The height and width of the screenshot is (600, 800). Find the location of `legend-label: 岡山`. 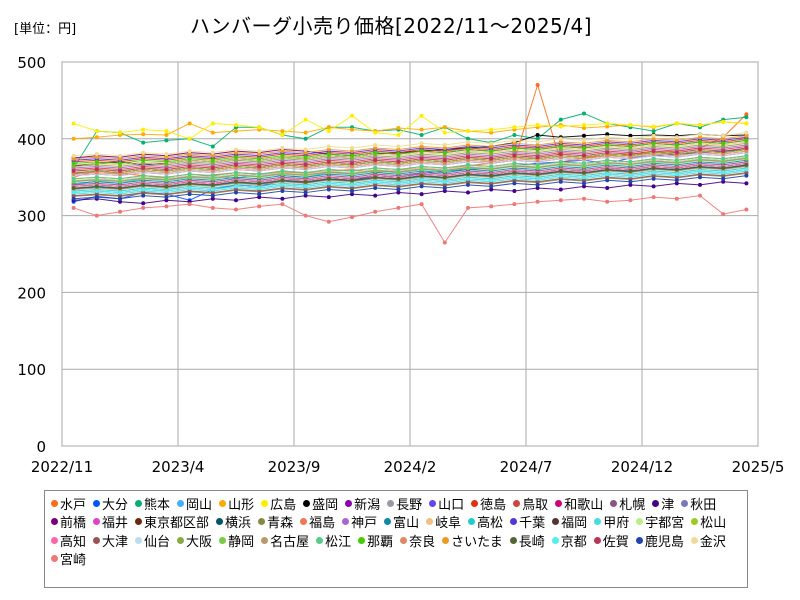

legend-label: 岡山 is located at coordinates (199, 505).